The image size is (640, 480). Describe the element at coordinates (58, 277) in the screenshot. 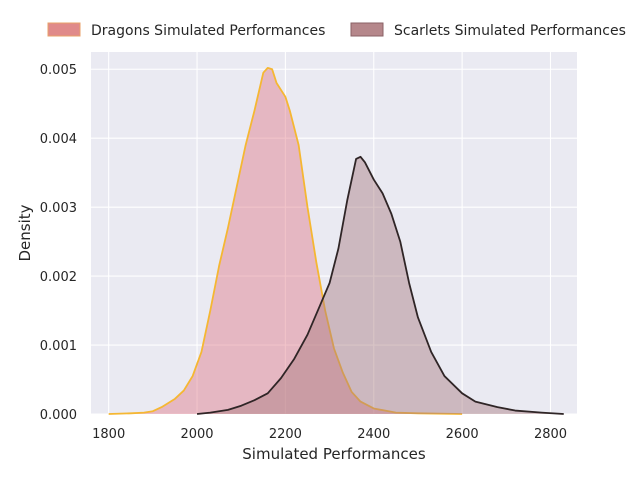

I see `y-tick-label: 0.002` at that location.